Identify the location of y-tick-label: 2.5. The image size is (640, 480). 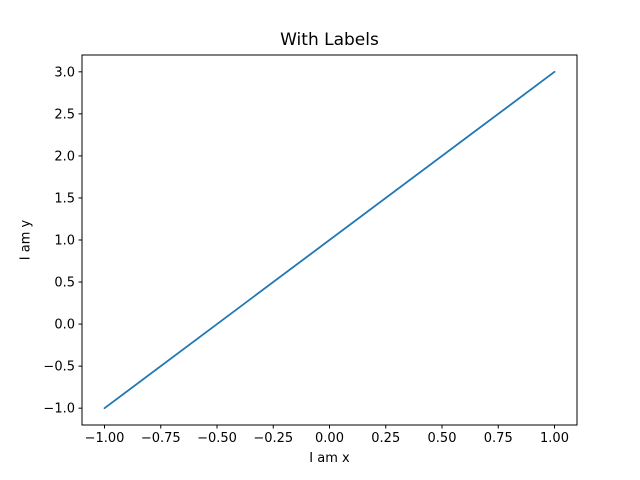
(64, 114).